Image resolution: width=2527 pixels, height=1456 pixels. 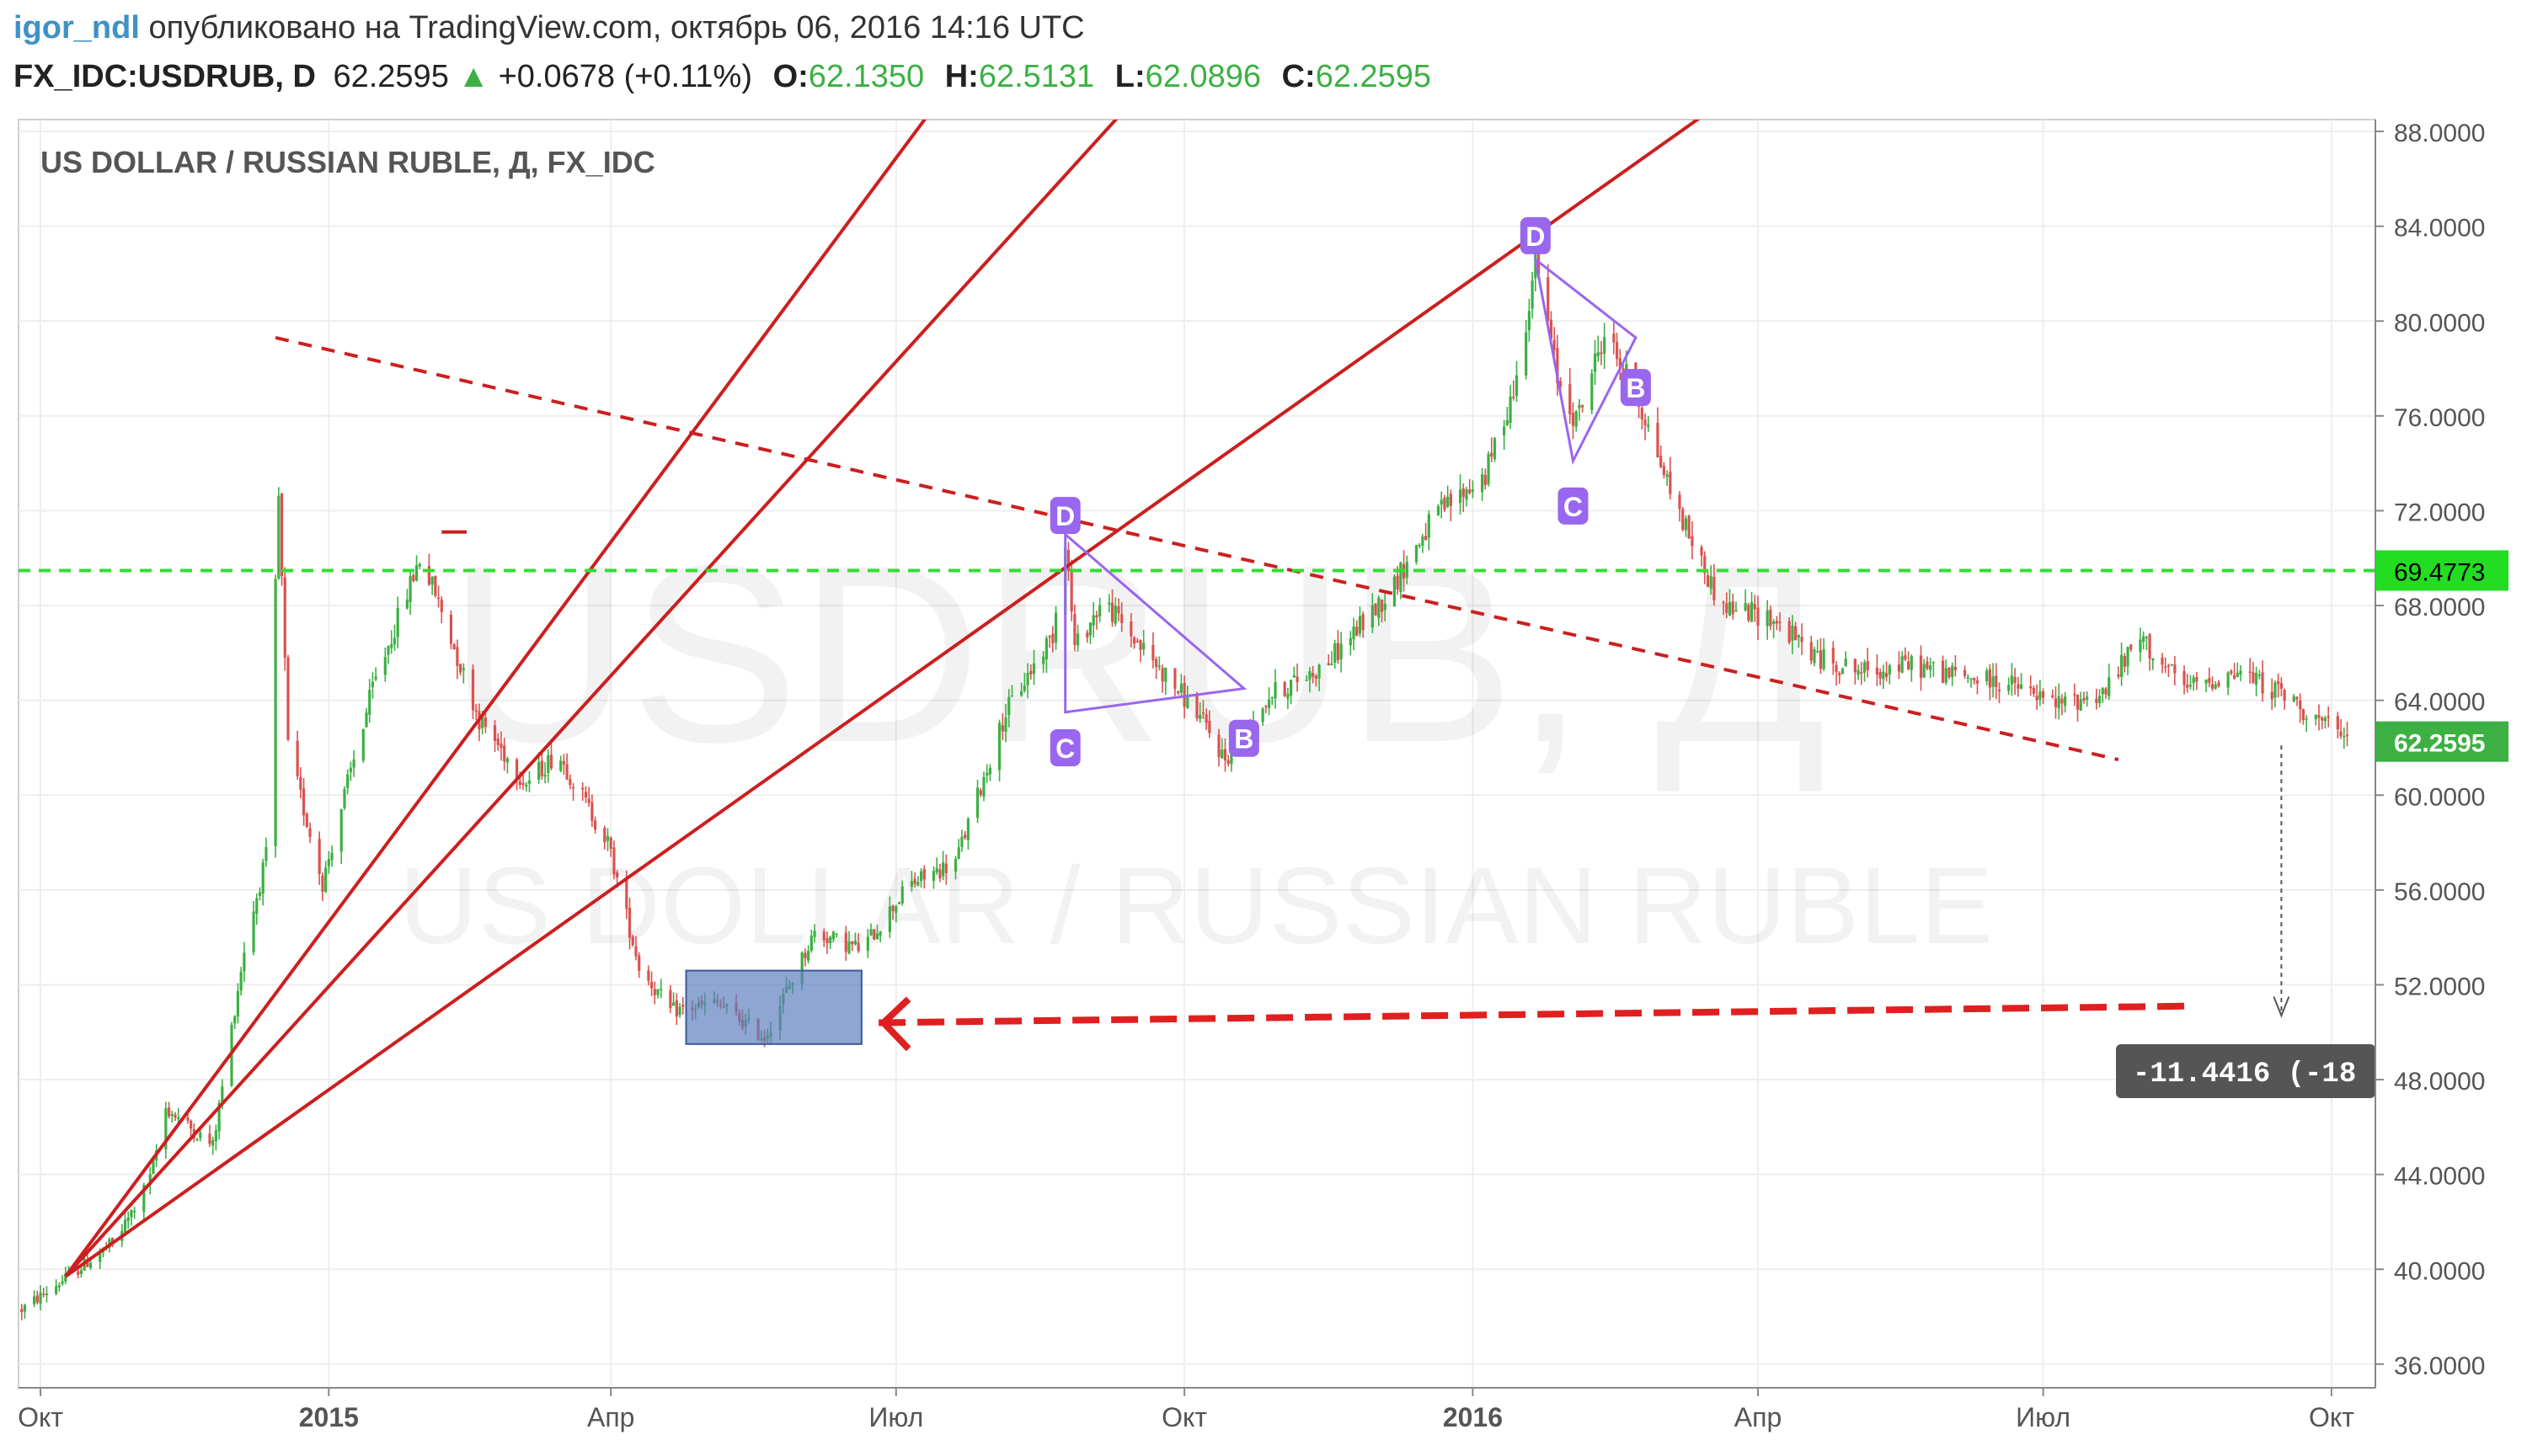 I want to click on close-value: 62.2595, so click(x=1373, y=76).